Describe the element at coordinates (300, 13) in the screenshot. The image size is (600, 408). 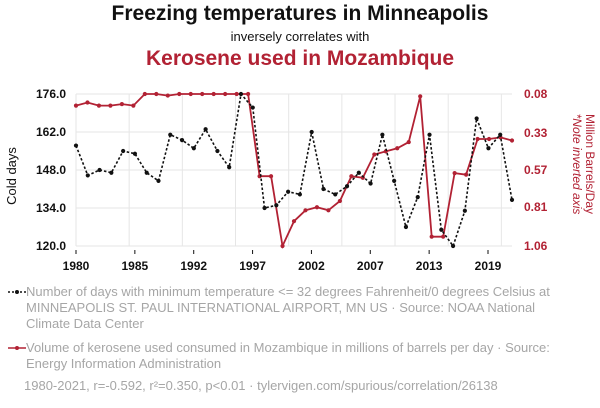
I see `chart-title: Freezing temperatures in Minneapolis` at that location.